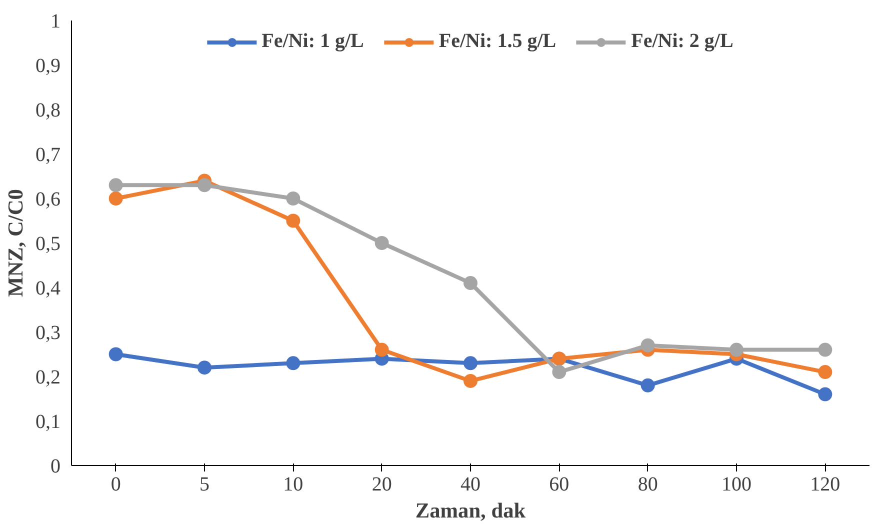  Describe the element at coordinates (313, 41) in the screenshot. I see `legend-label: Fe/Ni: 1 g/L` at that location.